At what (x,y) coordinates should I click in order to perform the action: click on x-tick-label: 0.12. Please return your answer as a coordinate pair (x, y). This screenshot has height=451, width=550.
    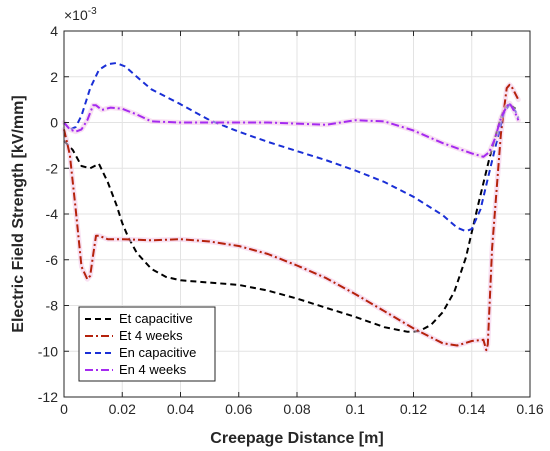
    Looking at the image, I should click on (413, 409).